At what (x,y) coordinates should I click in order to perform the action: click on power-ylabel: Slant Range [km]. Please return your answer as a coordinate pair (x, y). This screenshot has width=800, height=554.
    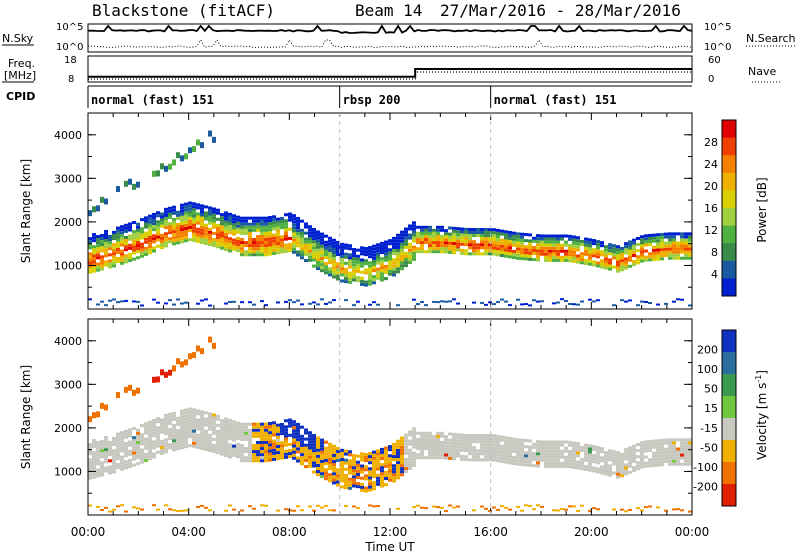
    Looking at the image, I should click on (26, 211).